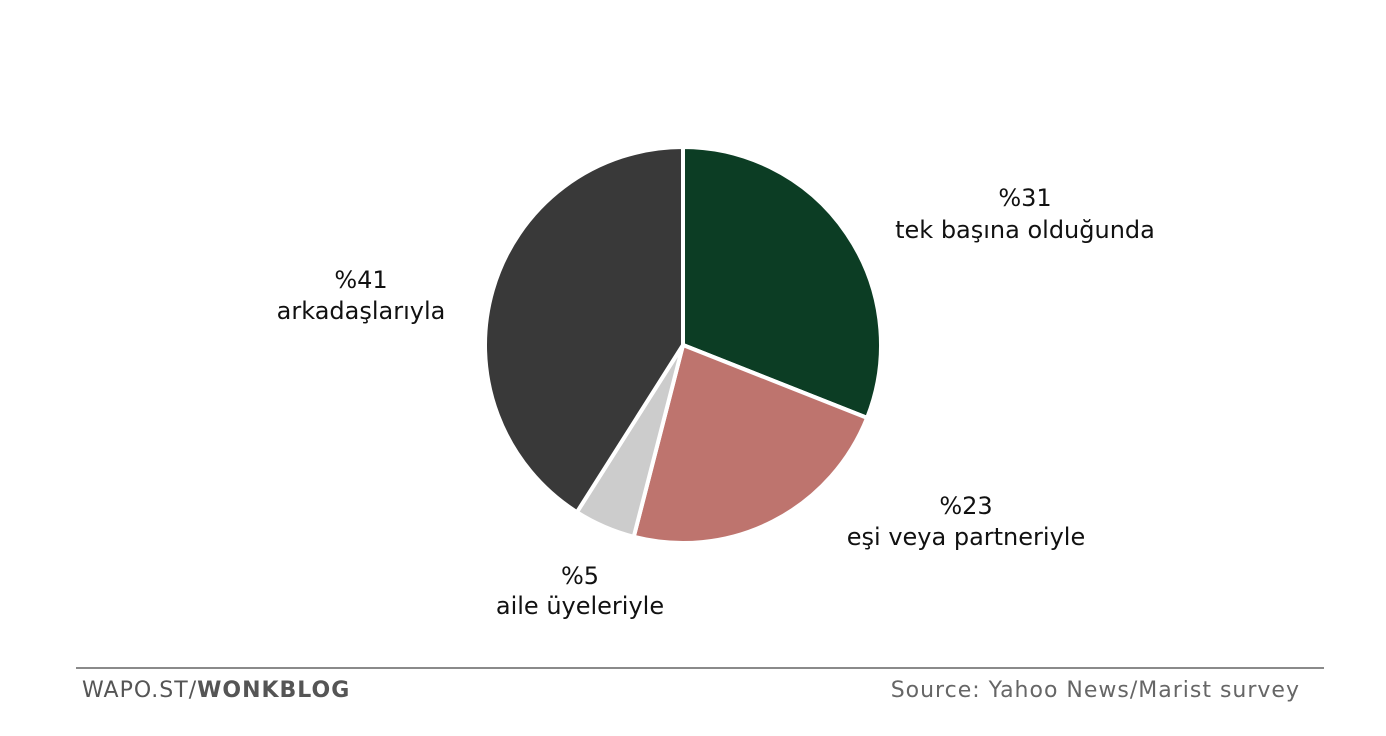  I want to click on slice-name-alone: tek başına olduğunda, so click(1025, 230).